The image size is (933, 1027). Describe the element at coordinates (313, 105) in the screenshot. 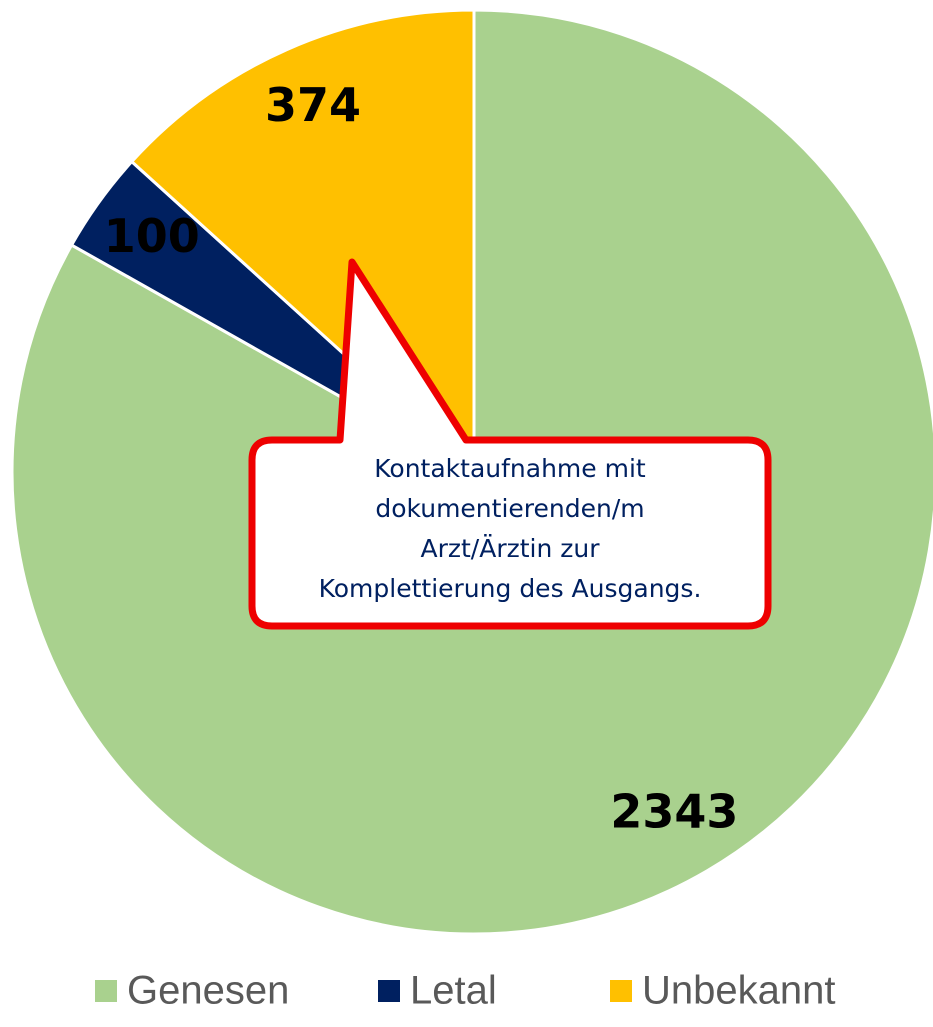

I see `data-label: 374` at that location.